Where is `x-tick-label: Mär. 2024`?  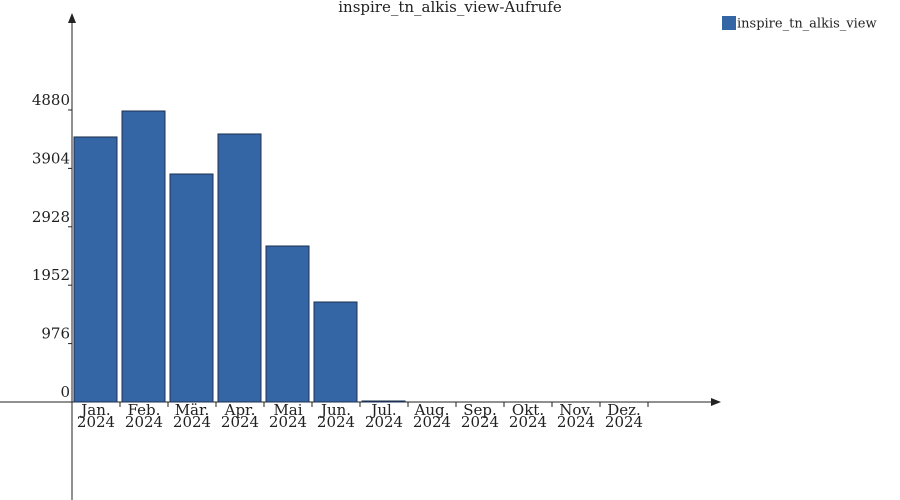 x-tick-label: Mär. 2024 is located at coordinates (192, 416).